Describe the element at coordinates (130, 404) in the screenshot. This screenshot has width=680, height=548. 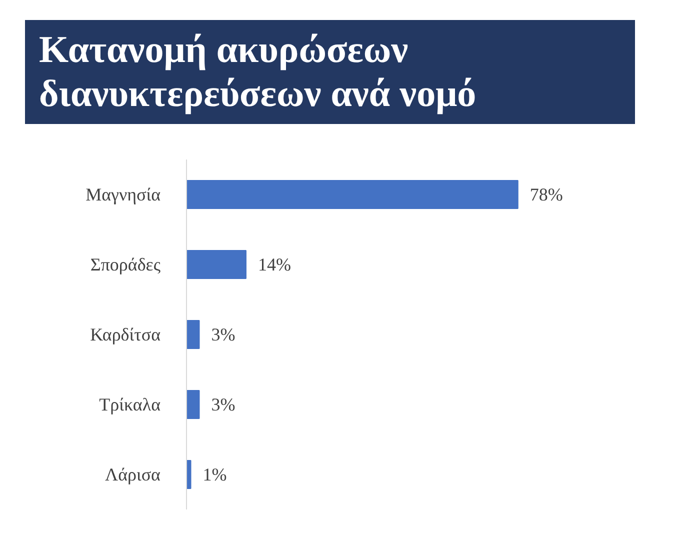
I see `y-tick-label: Τρίκαλα` at that location.